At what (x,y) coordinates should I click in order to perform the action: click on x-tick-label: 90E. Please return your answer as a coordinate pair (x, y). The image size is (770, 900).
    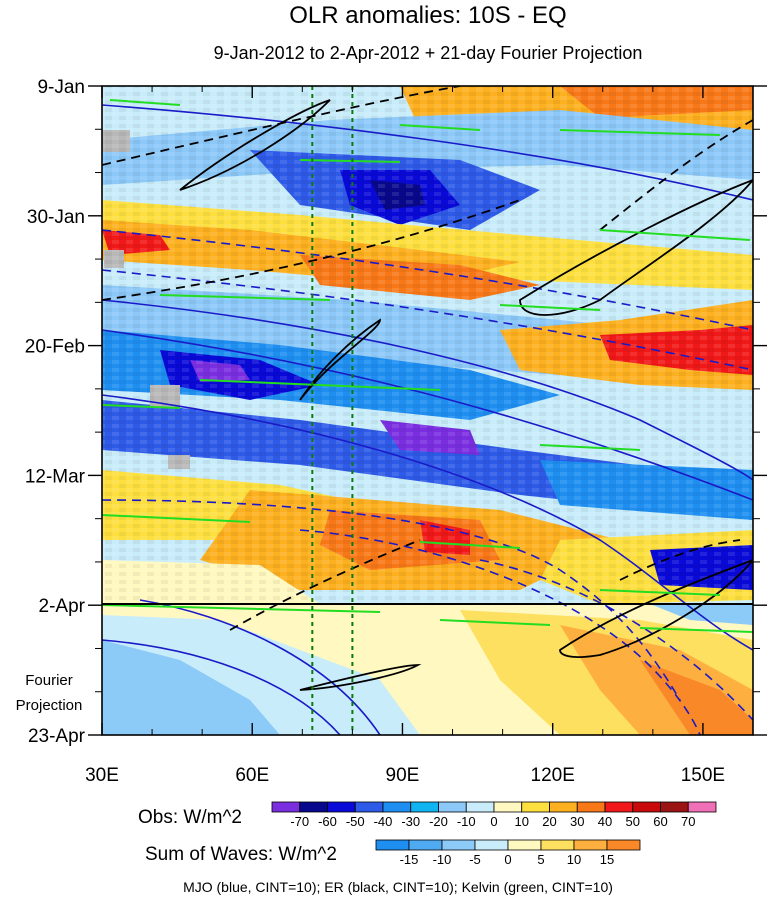
    Looking at the image, I should click on (403, 775).